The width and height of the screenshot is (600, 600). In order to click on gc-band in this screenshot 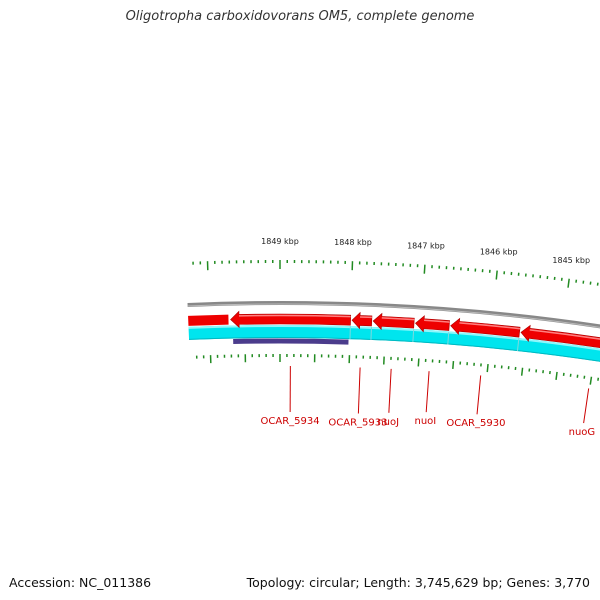, I will do `click(394, 343)`.